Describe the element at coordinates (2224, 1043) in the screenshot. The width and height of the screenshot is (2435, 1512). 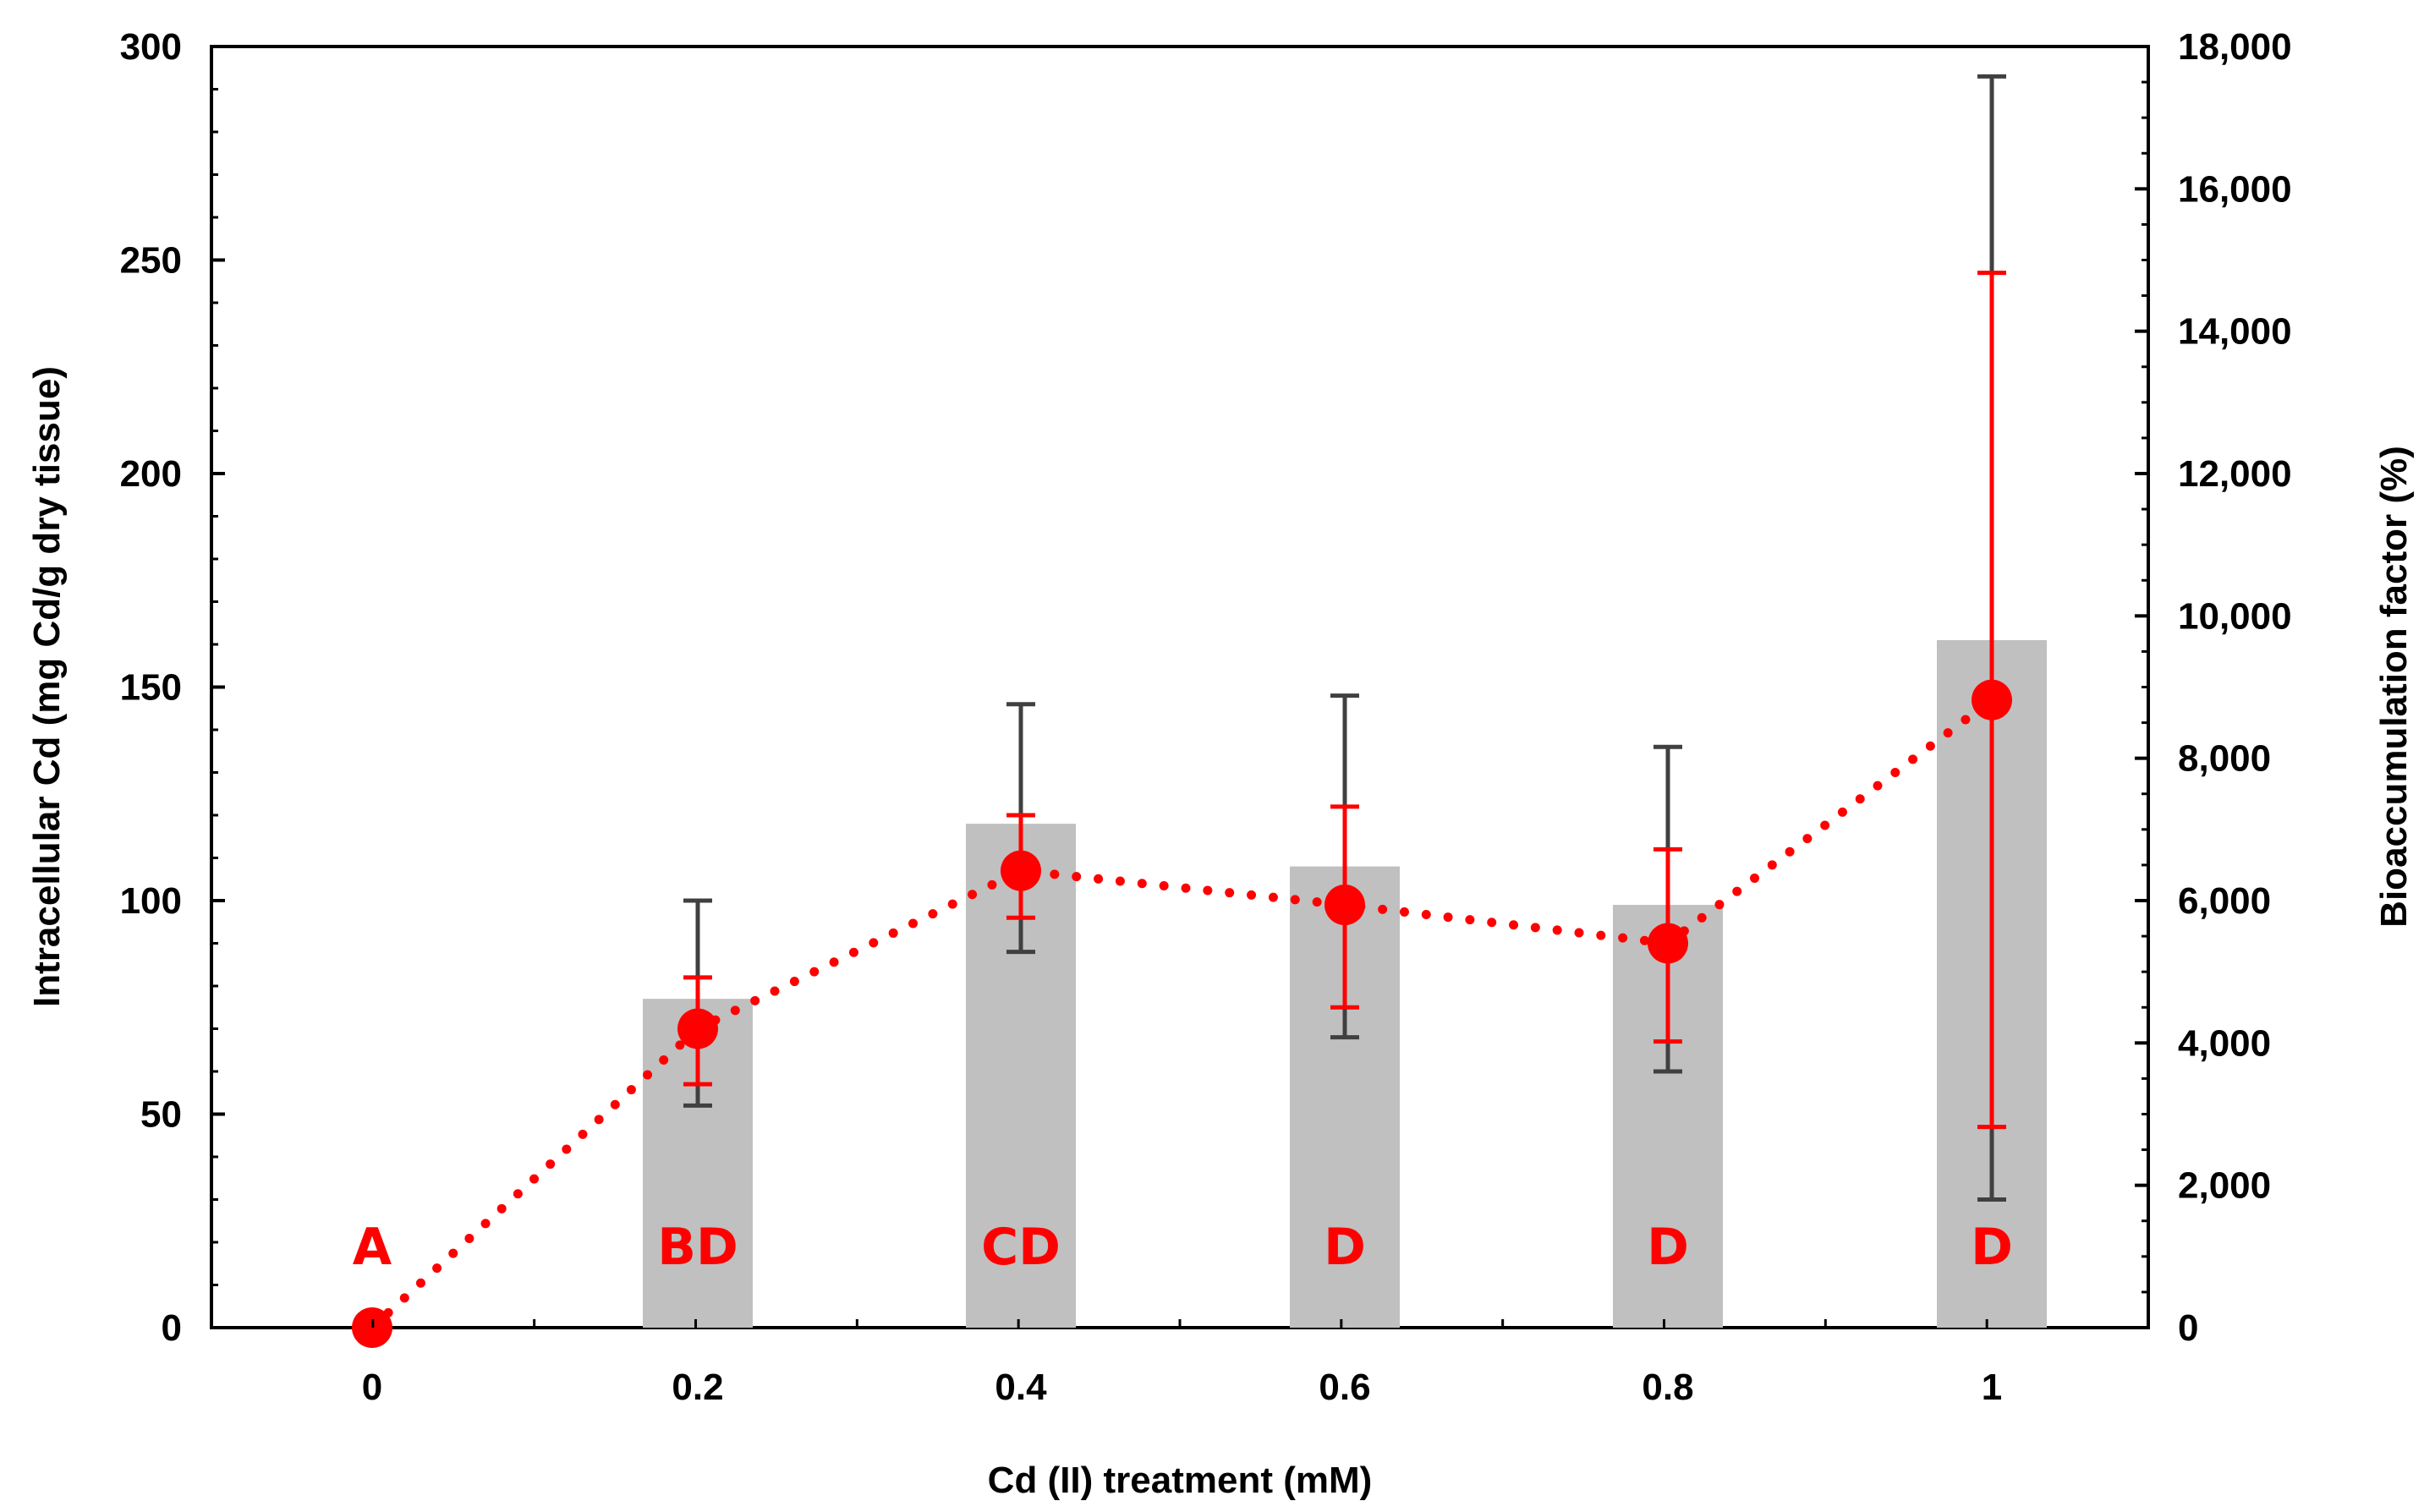
I see `right-tick-label: 4,000` at that location.